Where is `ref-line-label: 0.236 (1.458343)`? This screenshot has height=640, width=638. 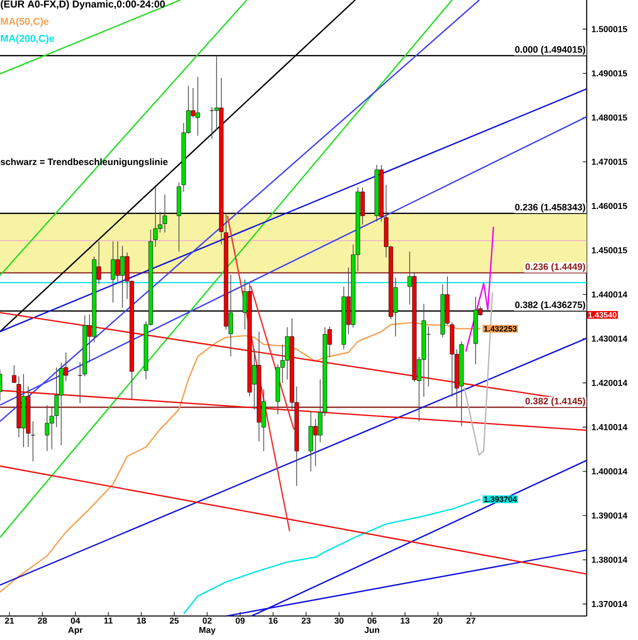
ref-line-label: 0.236 (1.458343) is located at coordinates (550, 208).